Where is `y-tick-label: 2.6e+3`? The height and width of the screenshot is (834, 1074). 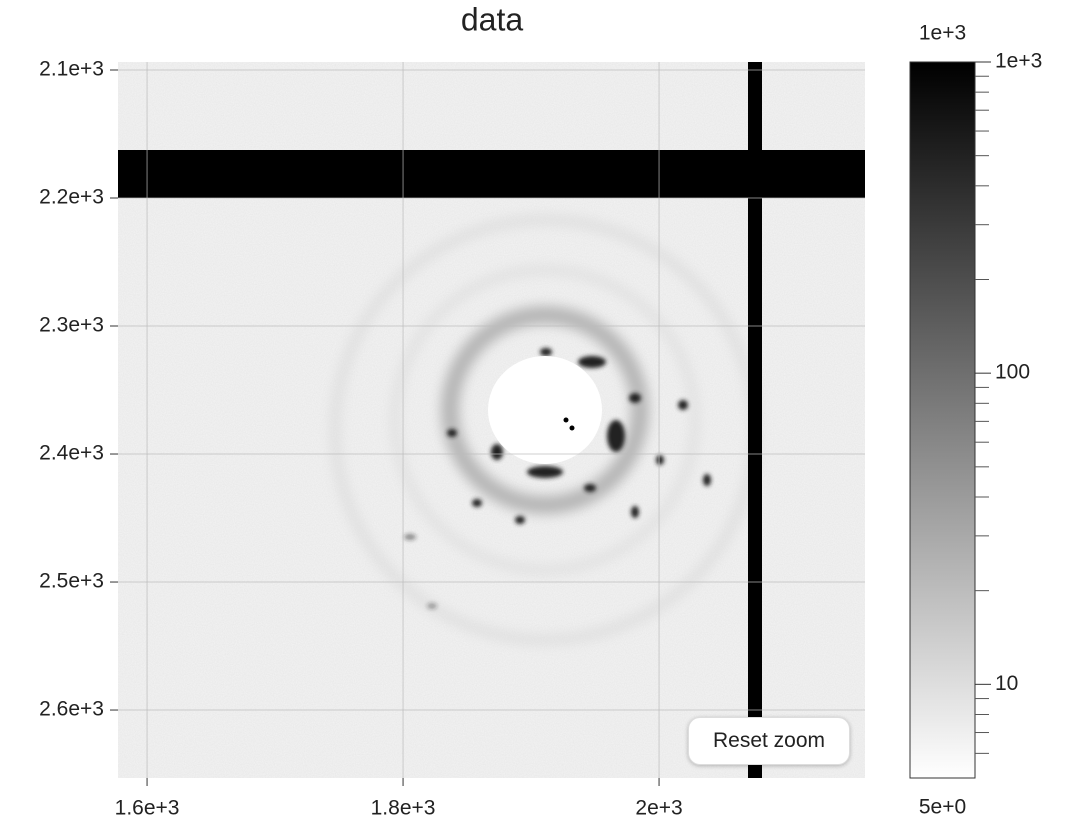
y-tick-label: 2.6e+3 is located at coordinates (71, 709).